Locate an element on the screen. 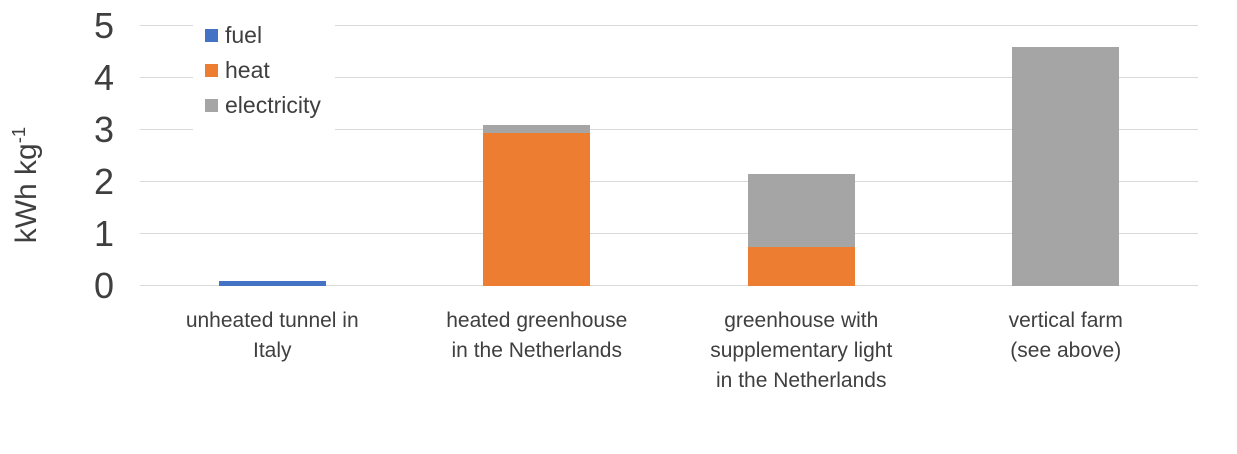  y-tick-label-1: 1 is located at coordinates (103, 233).